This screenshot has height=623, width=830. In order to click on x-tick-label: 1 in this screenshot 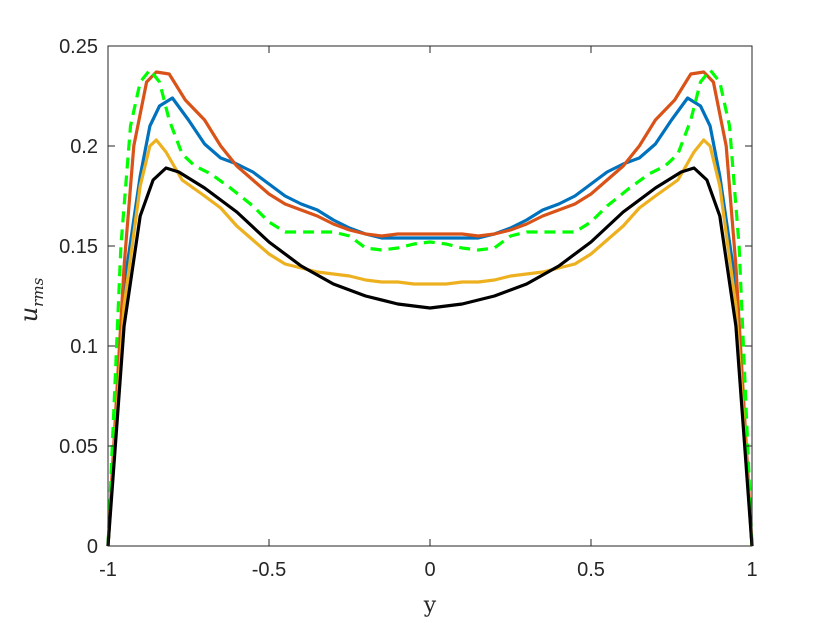, I will do `click(751, 570)`.